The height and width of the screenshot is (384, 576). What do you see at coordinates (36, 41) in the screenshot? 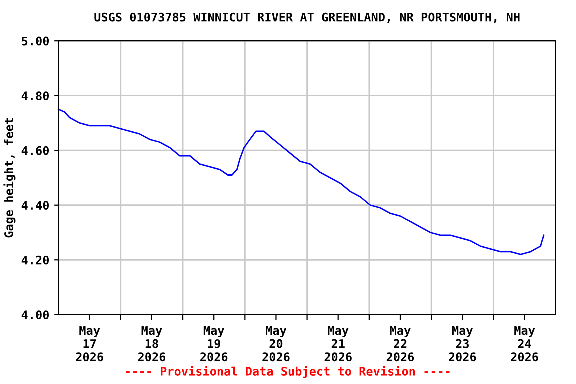
I see `y-tick-label: 5.00` at bounding box center [36, 41].